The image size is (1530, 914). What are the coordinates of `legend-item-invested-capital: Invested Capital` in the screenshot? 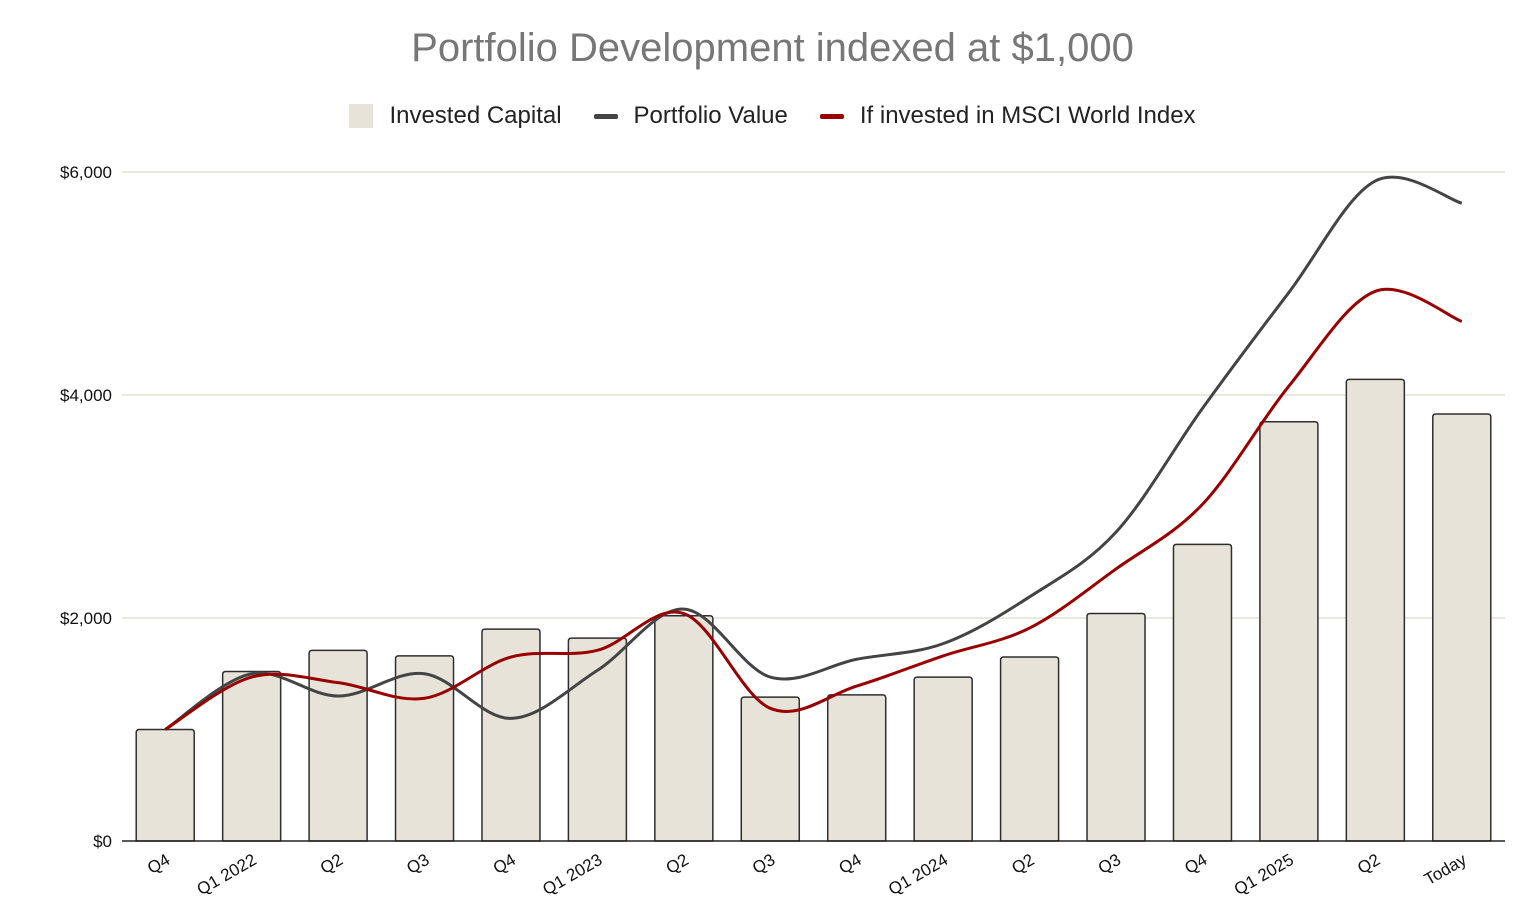 It's located at (455, 116).